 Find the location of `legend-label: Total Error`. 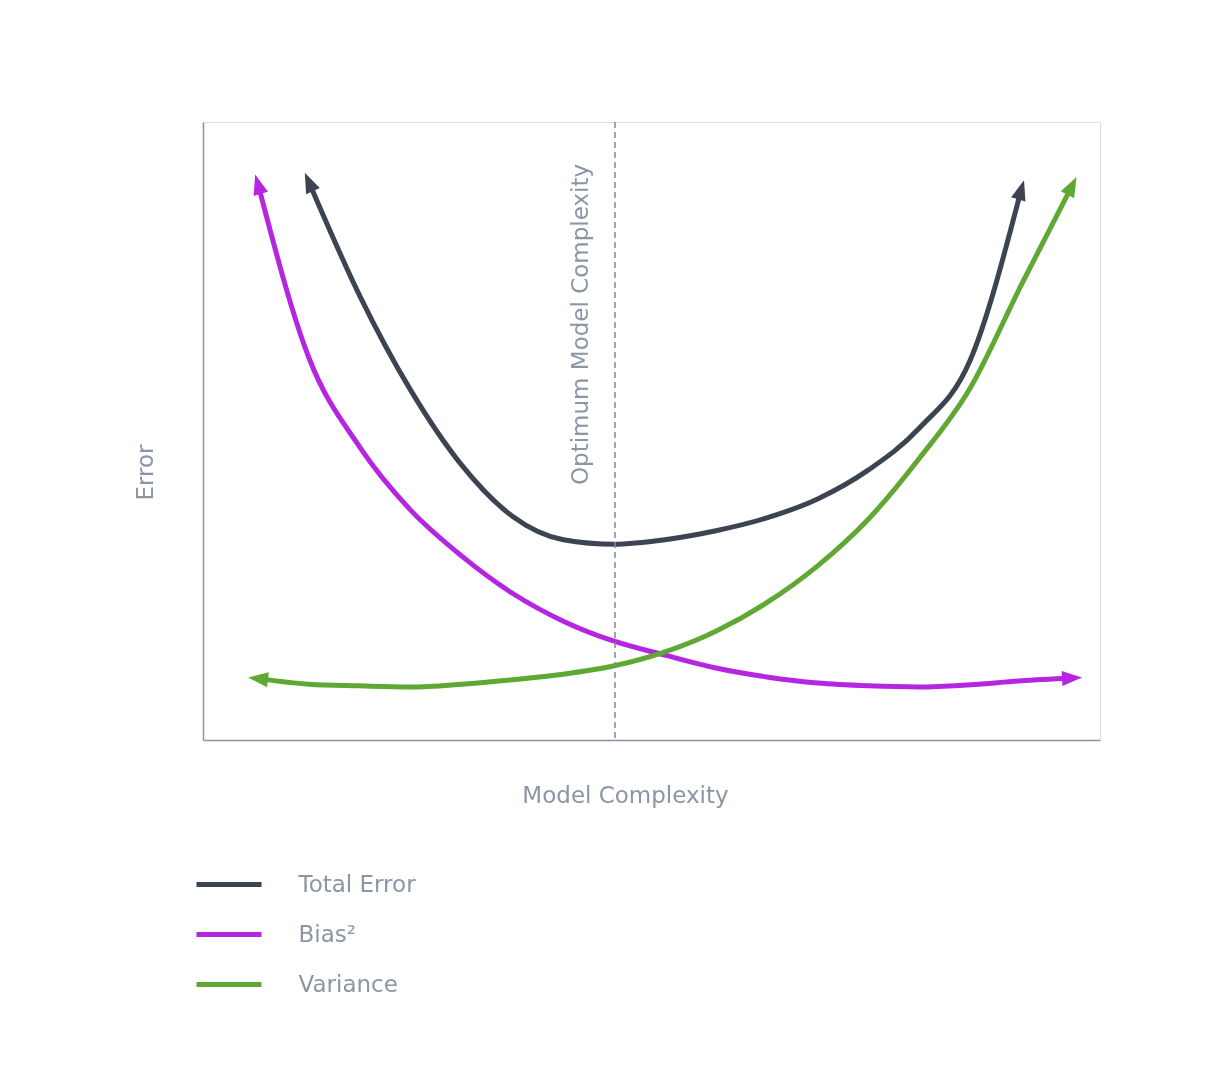

legend-label: Total Error is located at coordinates (357, 883).